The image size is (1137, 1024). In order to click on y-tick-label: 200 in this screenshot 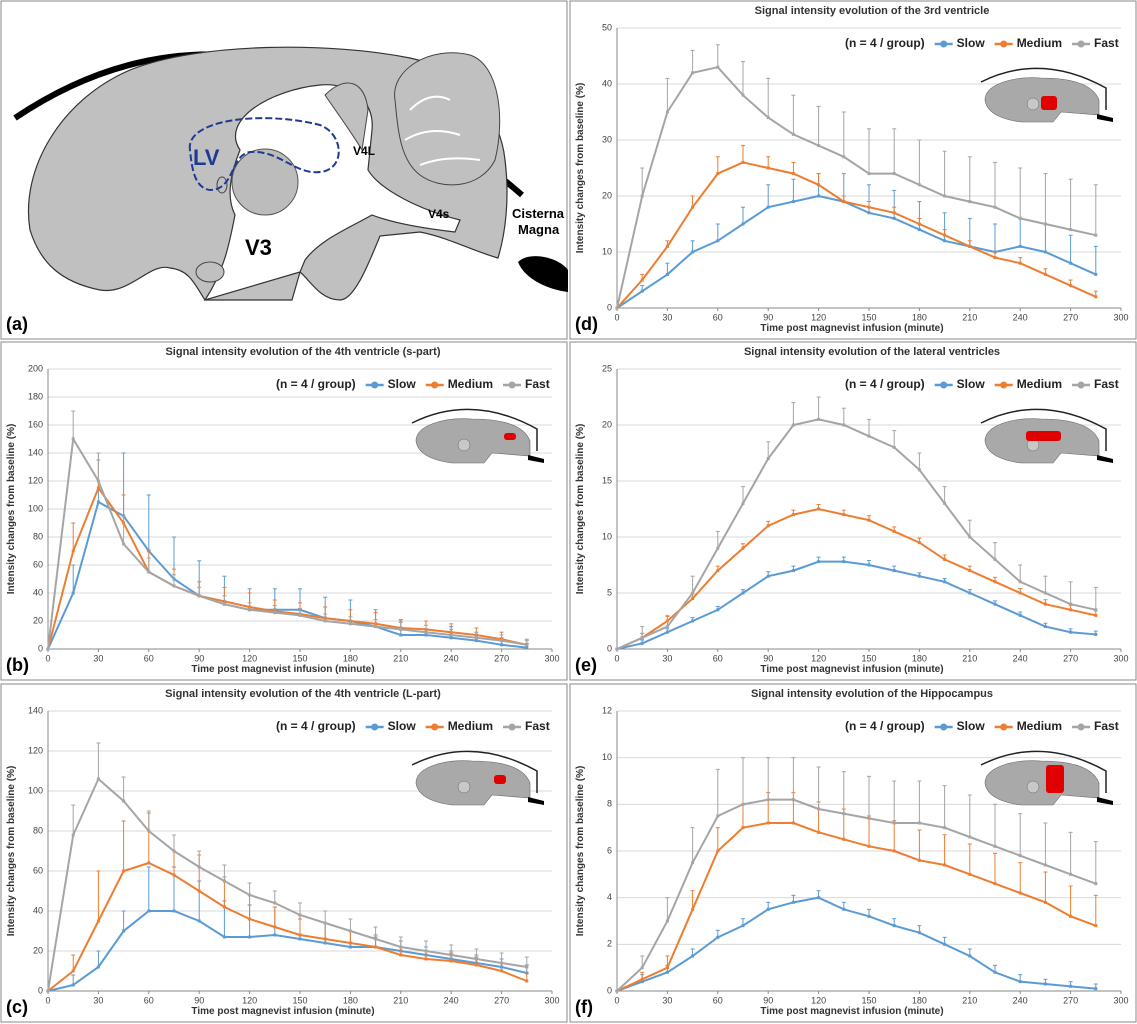, I will do `click(35, 368)`.